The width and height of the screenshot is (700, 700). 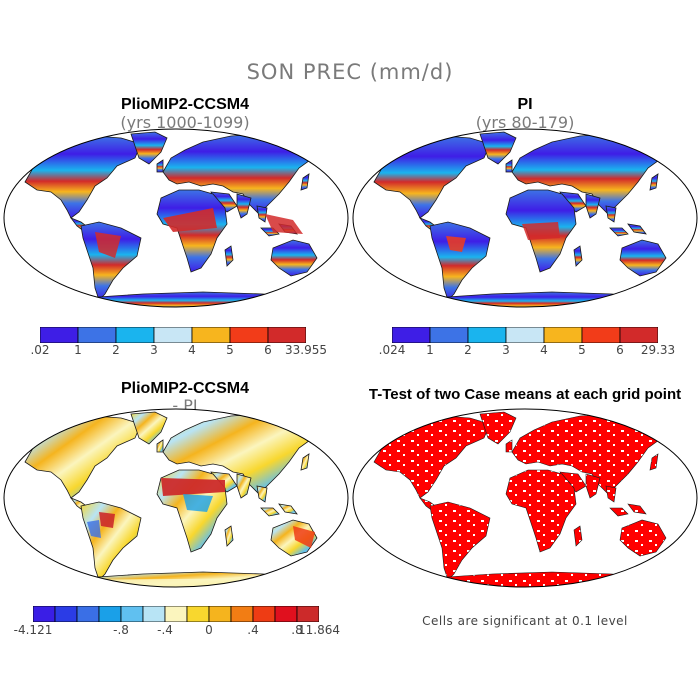 I want to click on panel-subtitle-top-left: (yrs 1000-1099), so click(x=185, y=122).